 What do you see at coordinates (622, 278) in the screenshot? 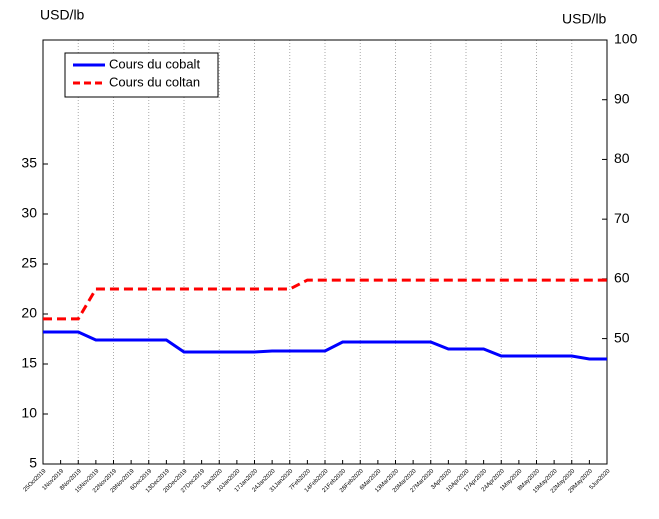
I see `y2-tick-label: 60` at bounding box center [622, 278].